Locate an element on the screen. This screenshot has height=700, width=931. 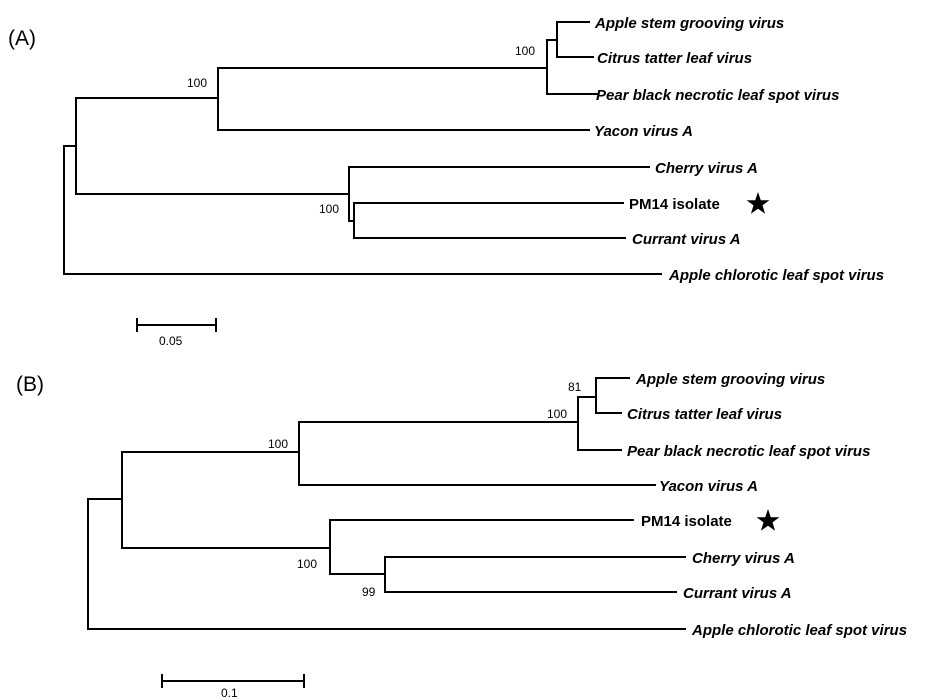
scale-bar-b is located at coordinates (233, 681).